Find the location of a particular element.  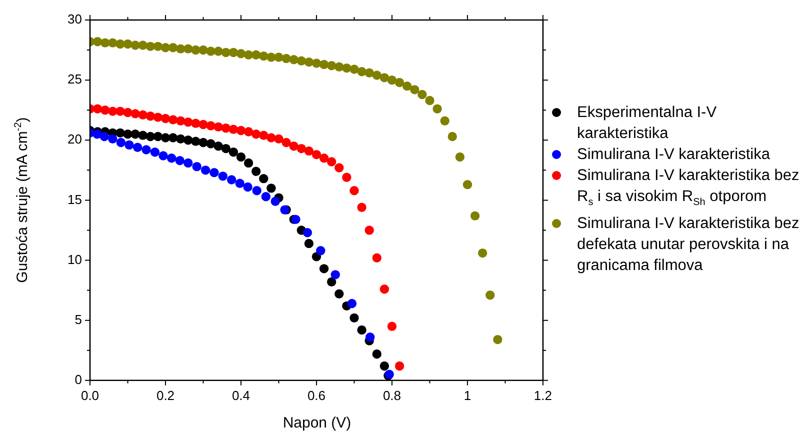

x-tick-label: 1.2 is located at coordinates (543, 395).